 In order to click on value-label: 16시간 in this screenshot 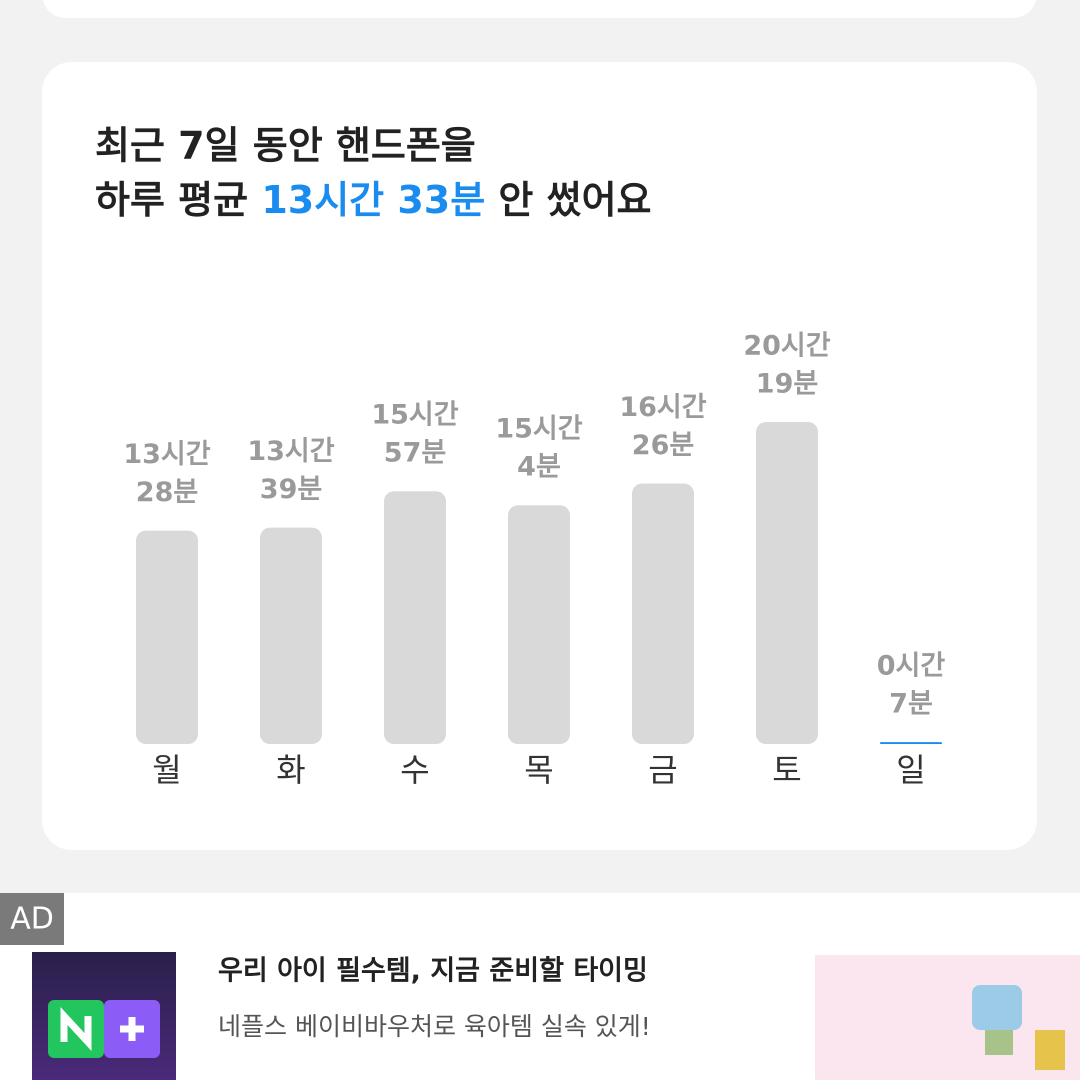, I will do `click(662, 407)`.